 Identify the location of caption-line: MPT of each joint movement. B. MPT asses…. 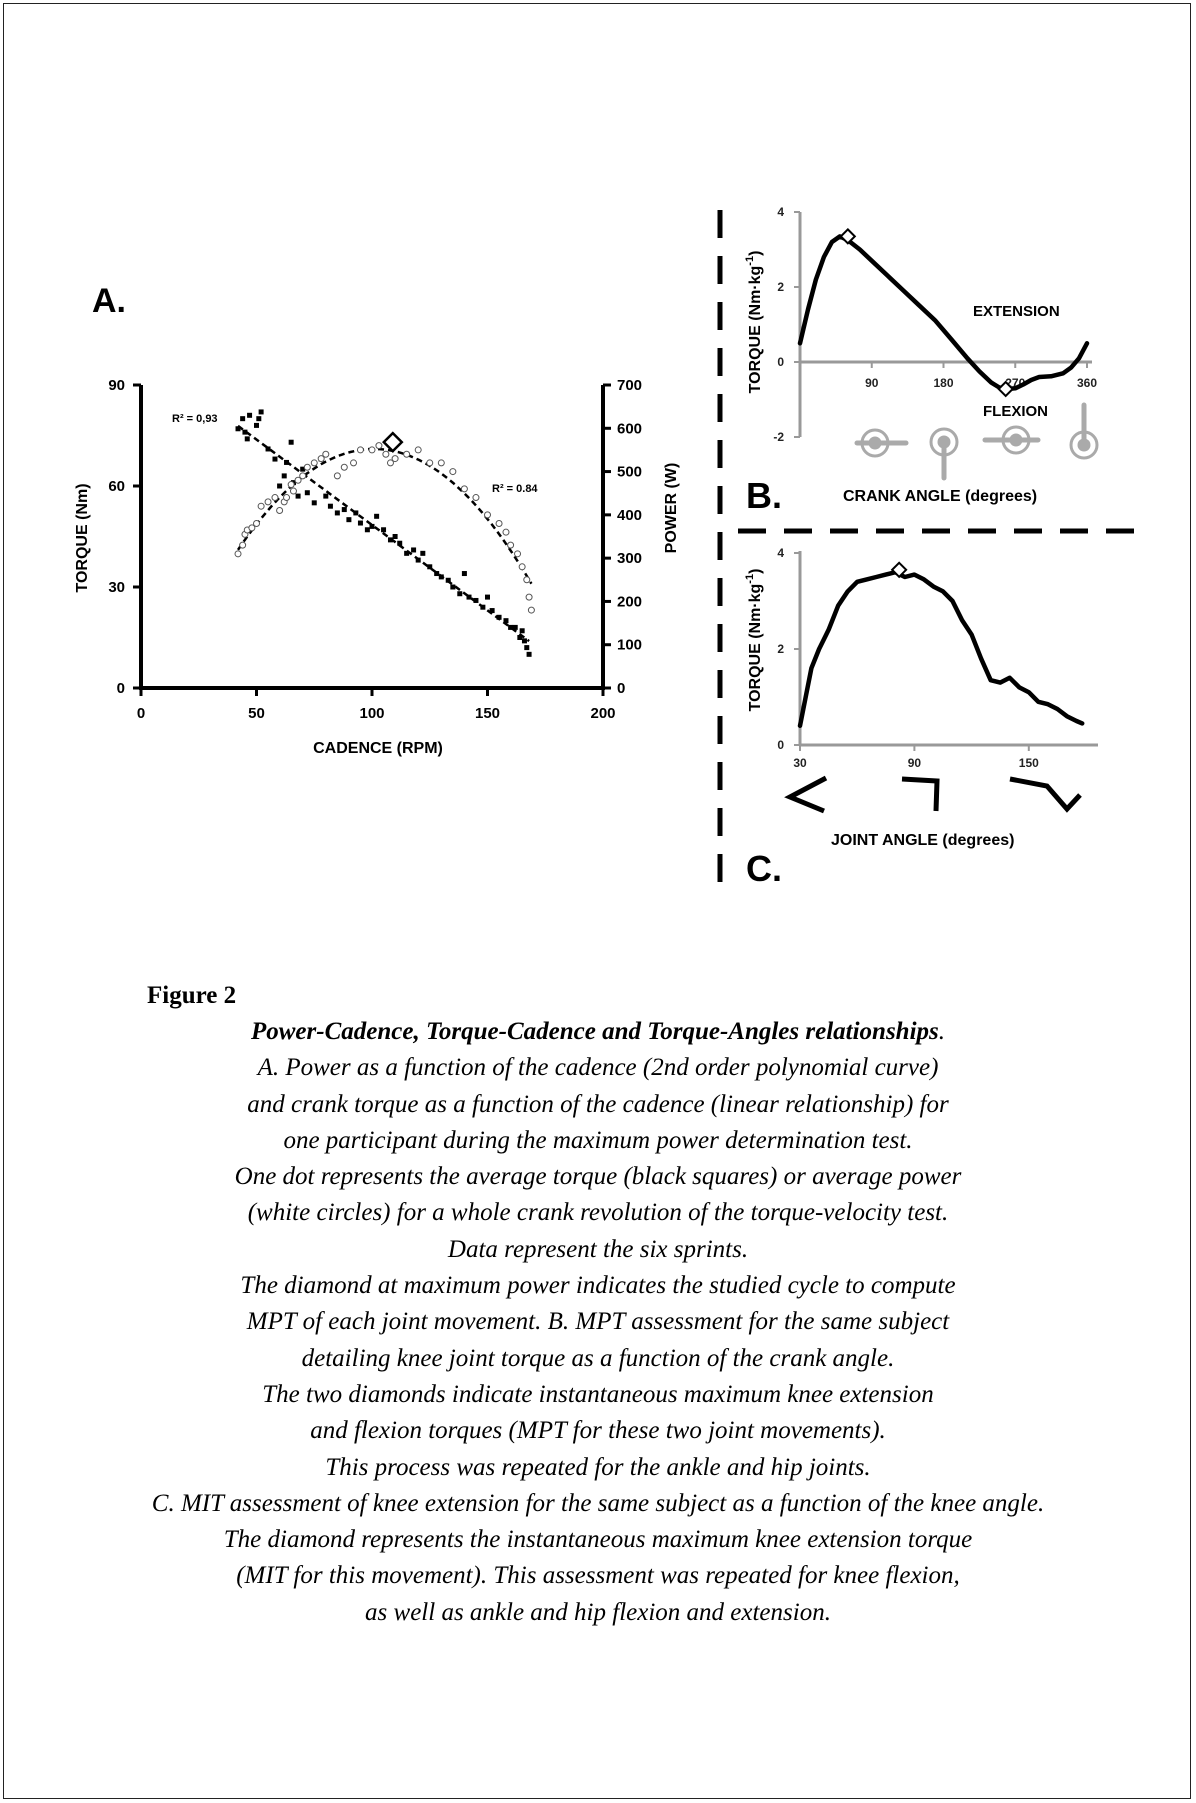
(598, 1322).